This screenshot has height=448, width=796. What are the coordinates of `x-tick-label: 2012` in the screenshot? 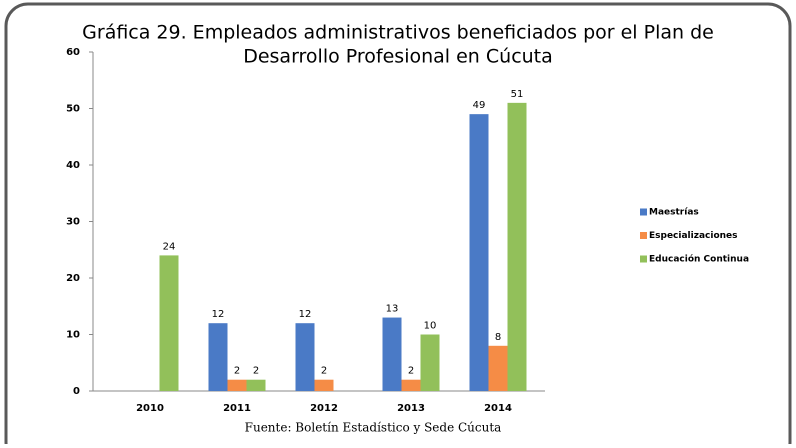 It's located at (324, 408).